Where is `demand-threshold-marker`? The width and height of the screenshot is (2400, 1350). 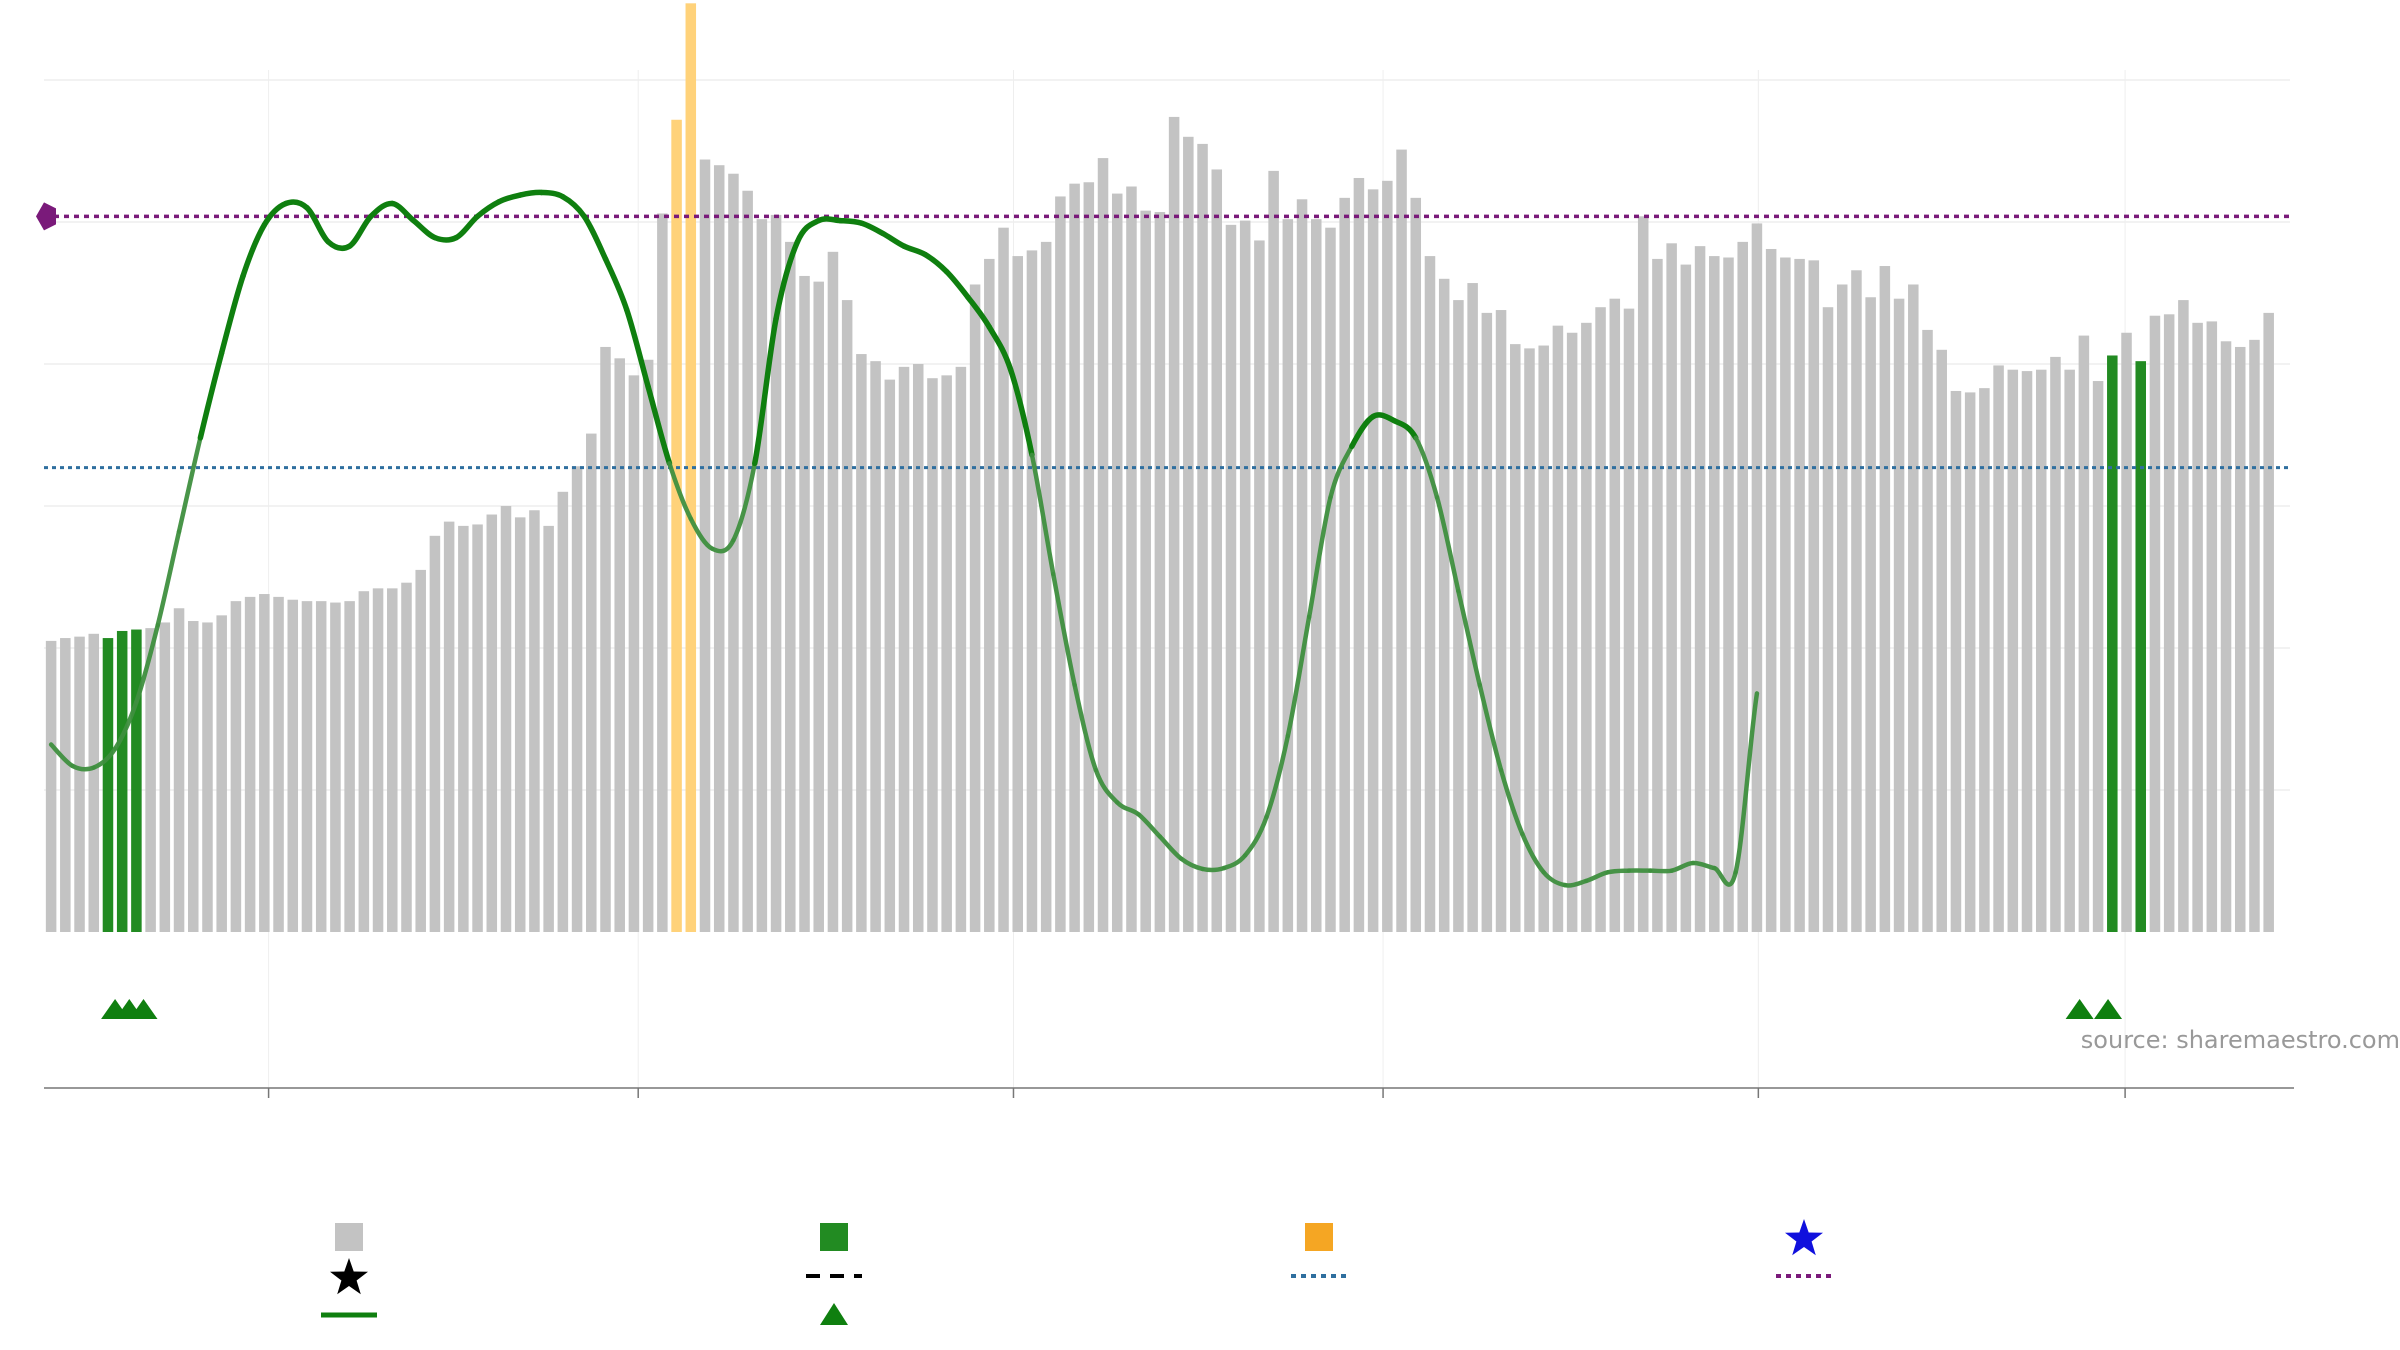 demand-threshold-marker is located at coordinates (46, 216).